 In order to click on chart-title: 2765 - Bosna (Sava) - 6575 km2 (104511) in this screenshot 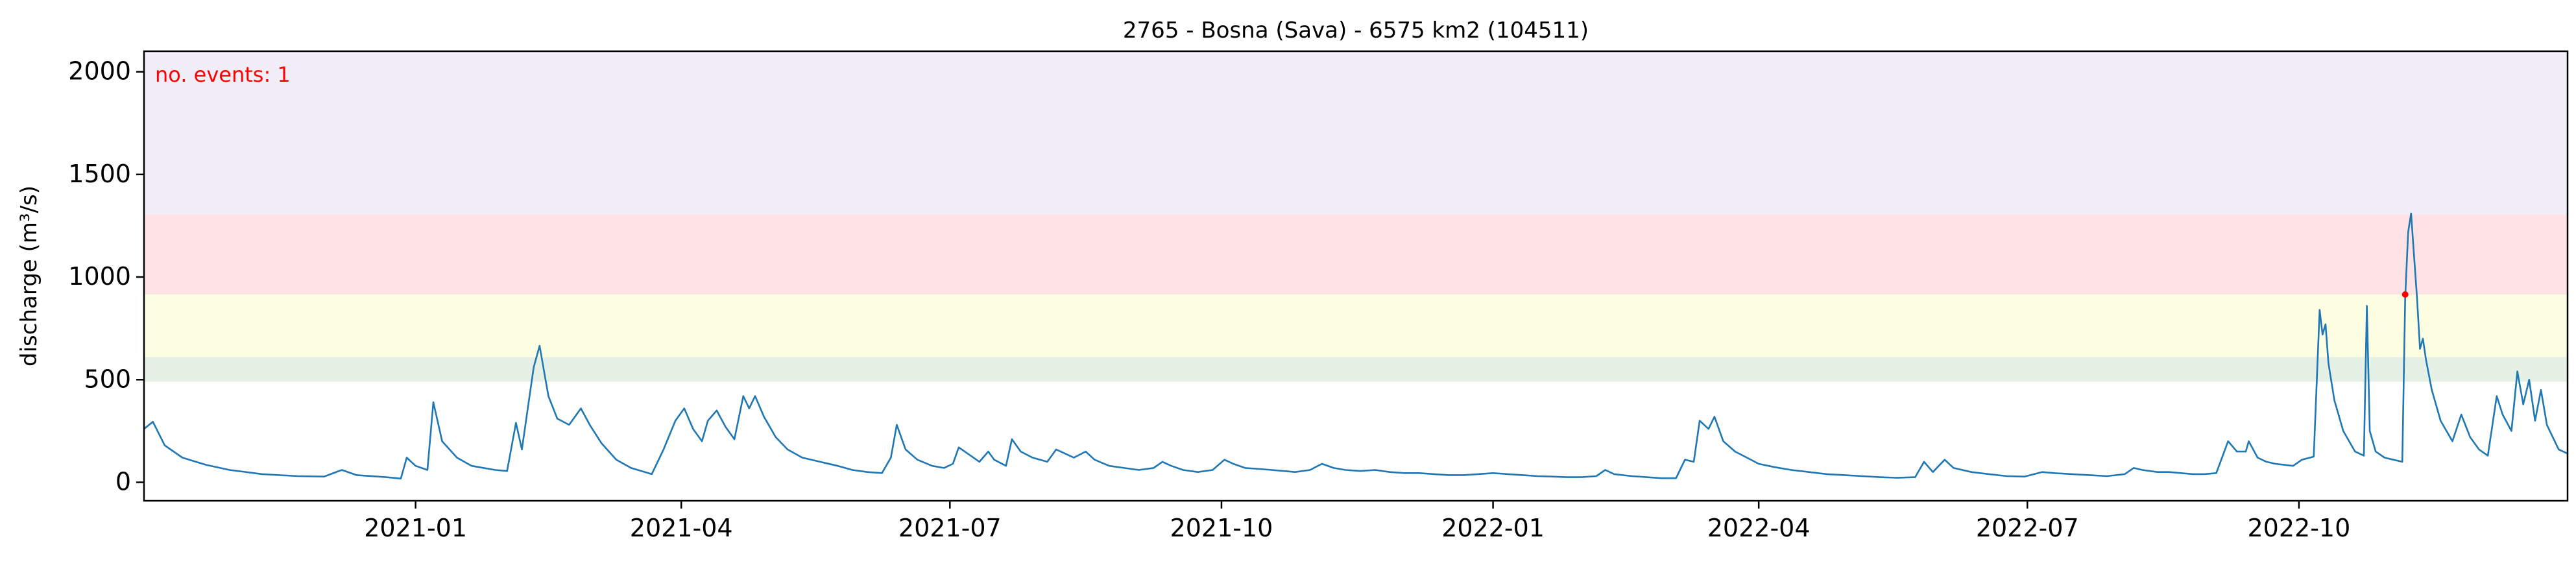, I will do `click(1356, 30)`.